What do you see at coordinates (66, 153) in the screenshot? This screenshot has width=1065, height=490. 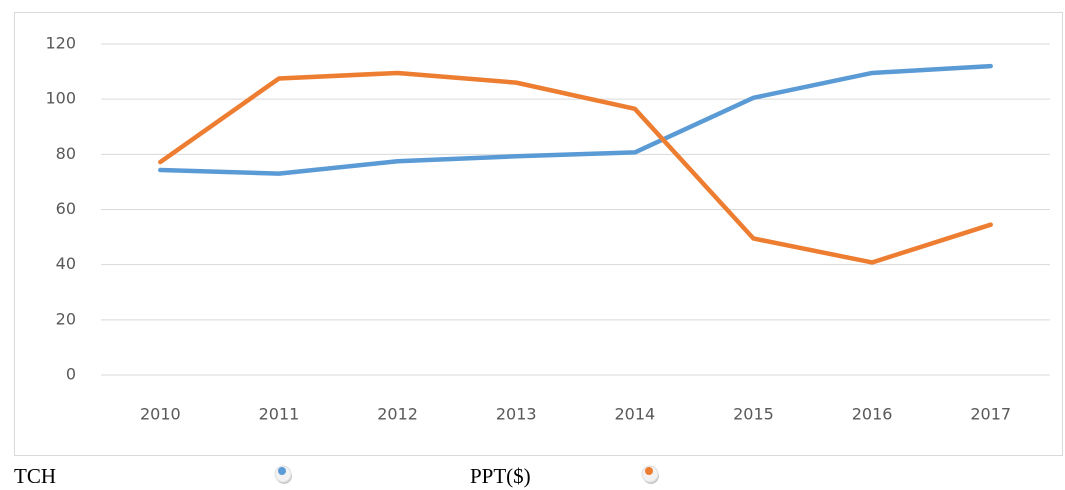 I see `y-tick-label: 80` at bounding box center [66, 153].